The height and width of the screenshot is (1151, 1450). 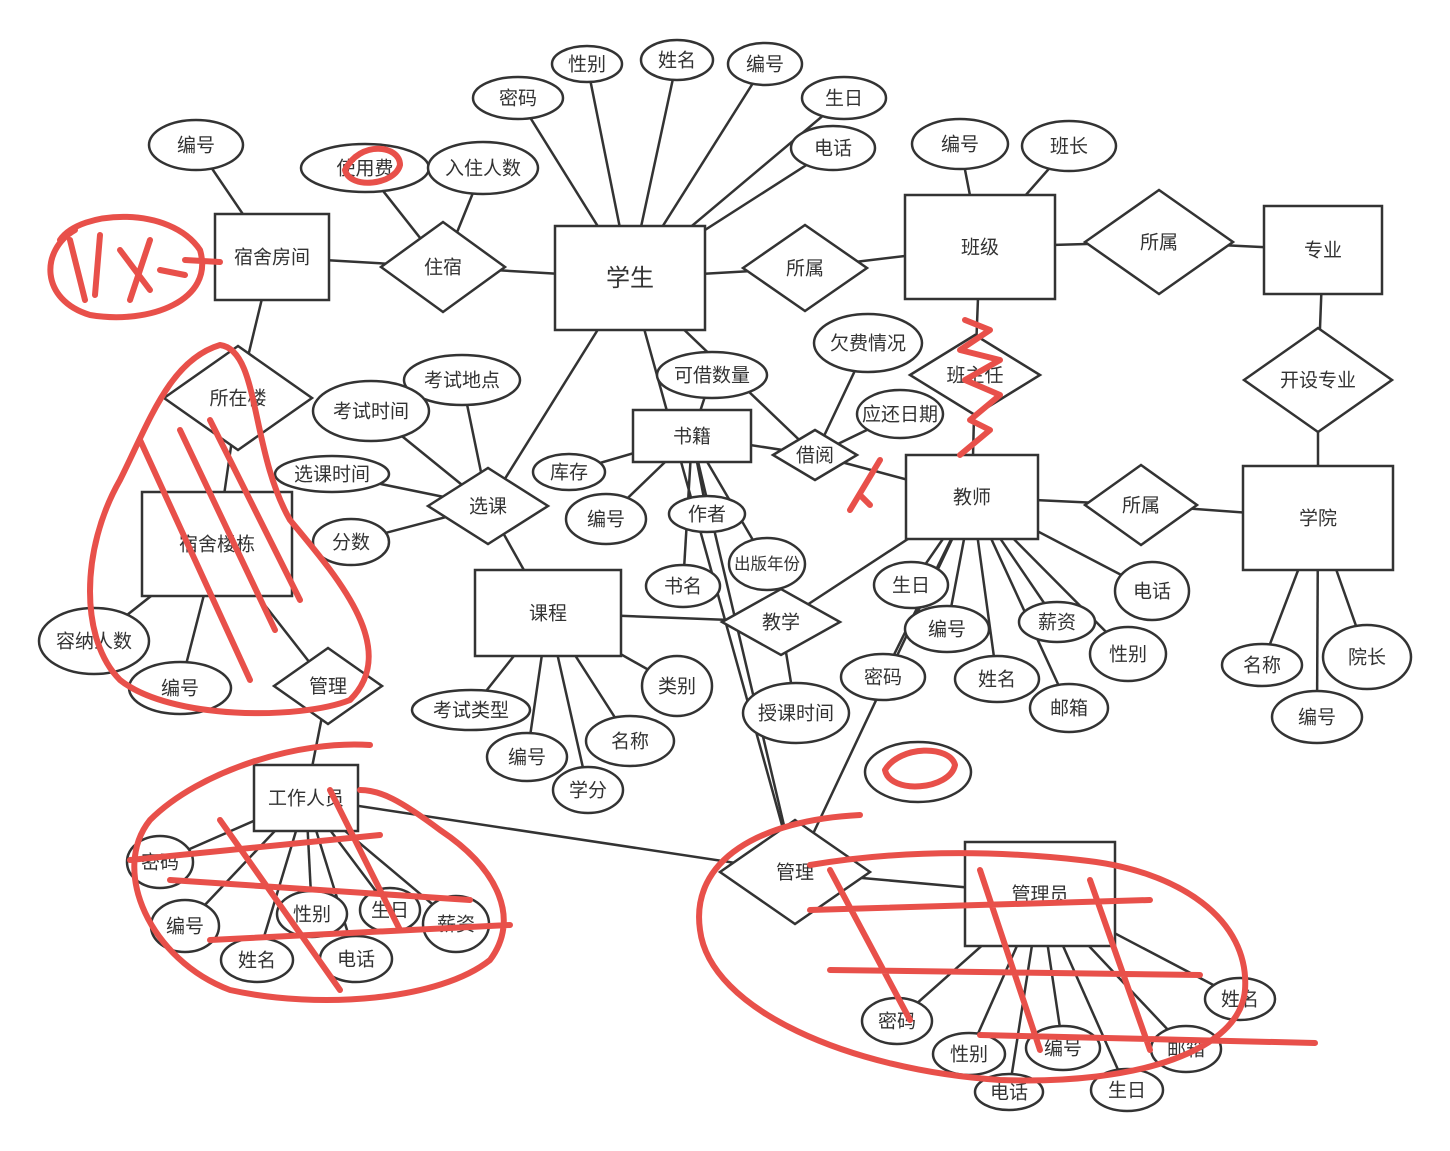 What do you see at coordinates (900, 415) in the screenshot?
I see `attribute-label: 应还日期` at bounding box center [900, 415].